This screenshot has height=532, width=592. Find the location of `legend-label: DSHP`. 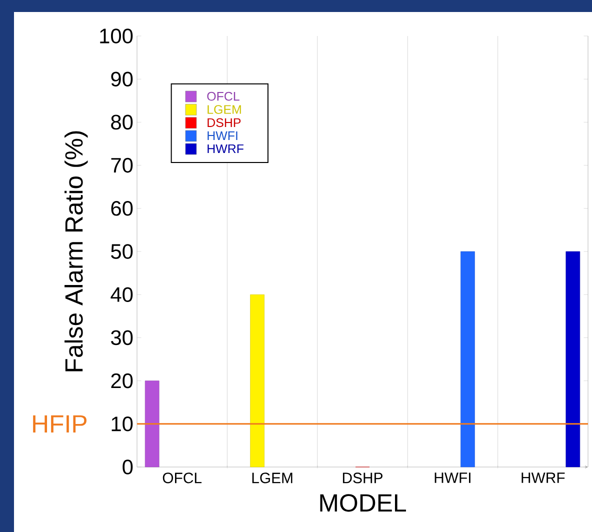

legend-label: DSHP is located at coordinates (224, 123).